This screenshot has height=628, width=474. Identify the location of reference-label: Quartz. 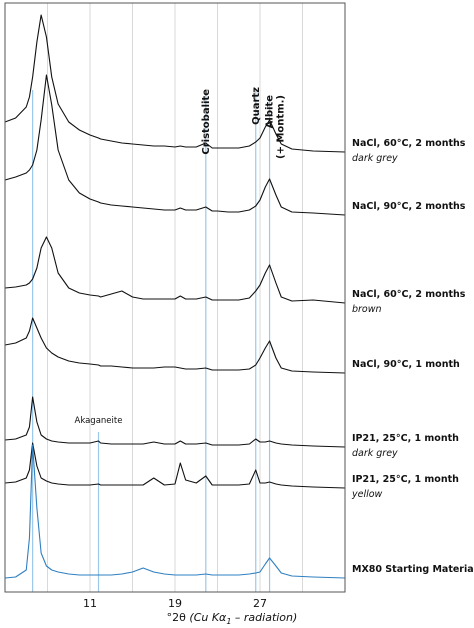
(256, 106).